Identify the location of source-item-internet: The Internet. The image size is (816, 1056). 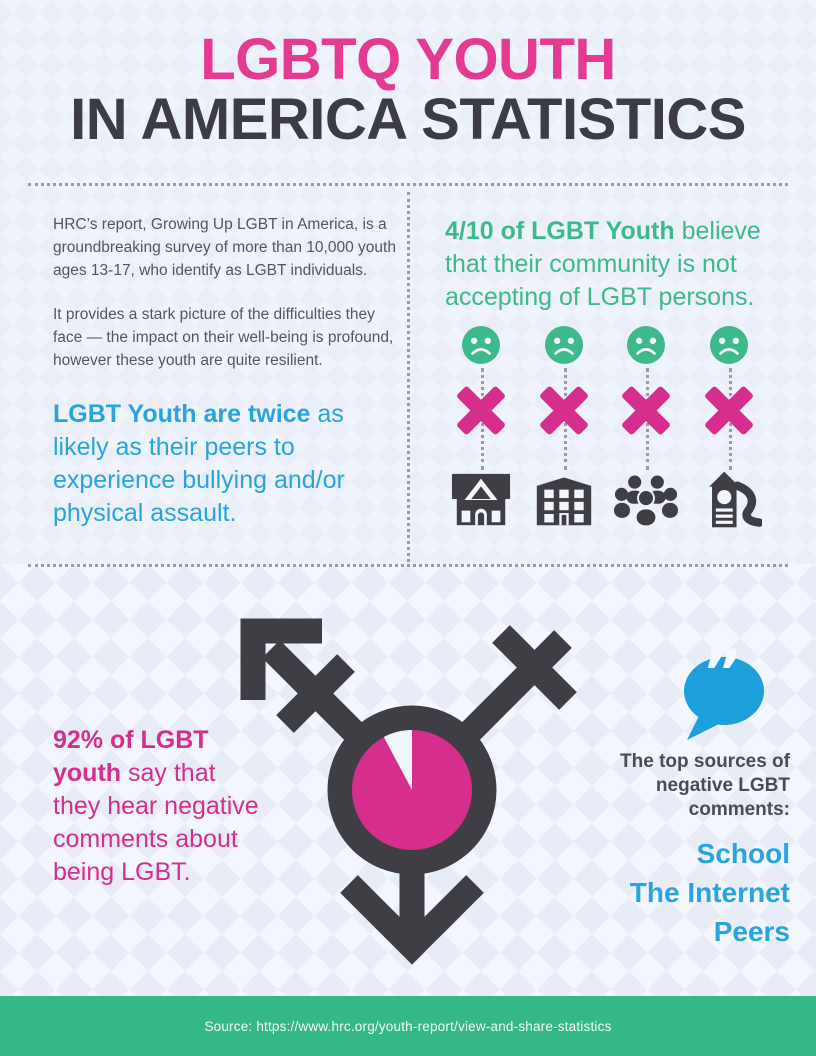
(709, 892).